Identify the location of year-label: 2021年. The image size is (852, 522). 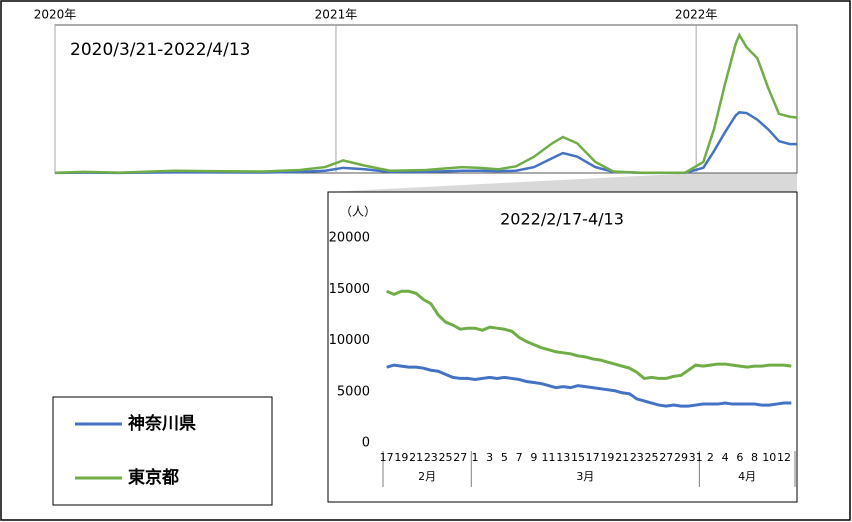
(336, 15).